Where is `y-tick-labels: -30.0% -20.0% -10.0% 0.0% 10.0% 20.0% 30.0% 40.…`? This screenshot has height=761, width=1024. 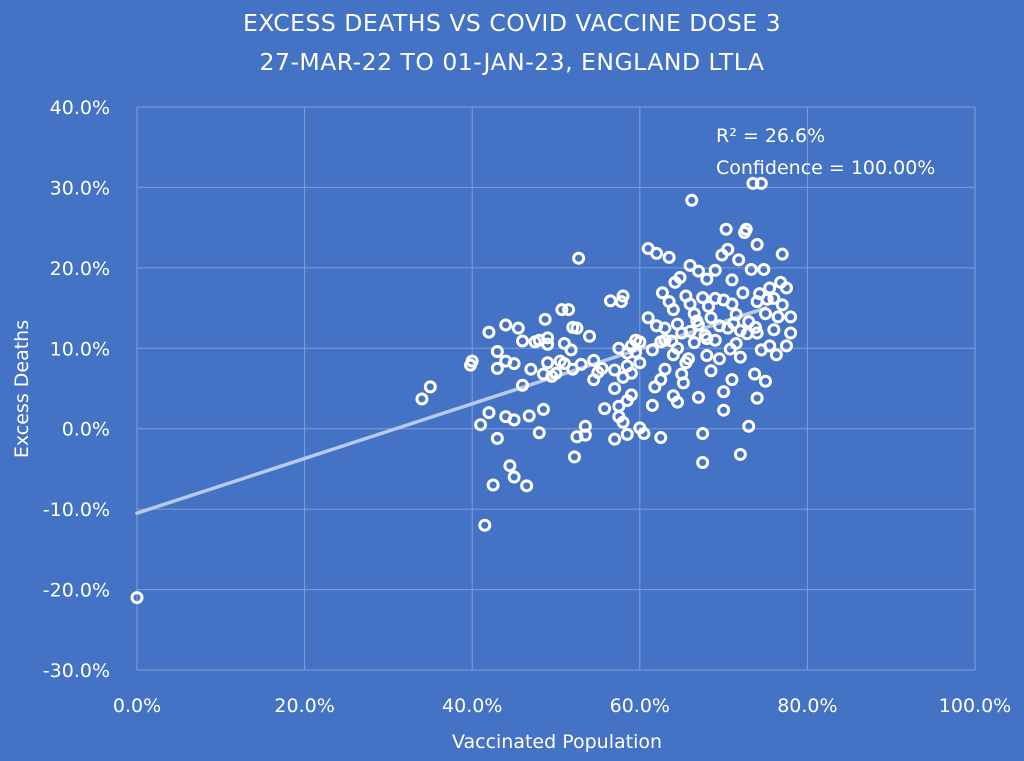 y-tick-labels: -30.0% -20.0% -10.0% 0.0% 10.0% 20.0% 30.0% 40.… is located at coordinates (76, 389).